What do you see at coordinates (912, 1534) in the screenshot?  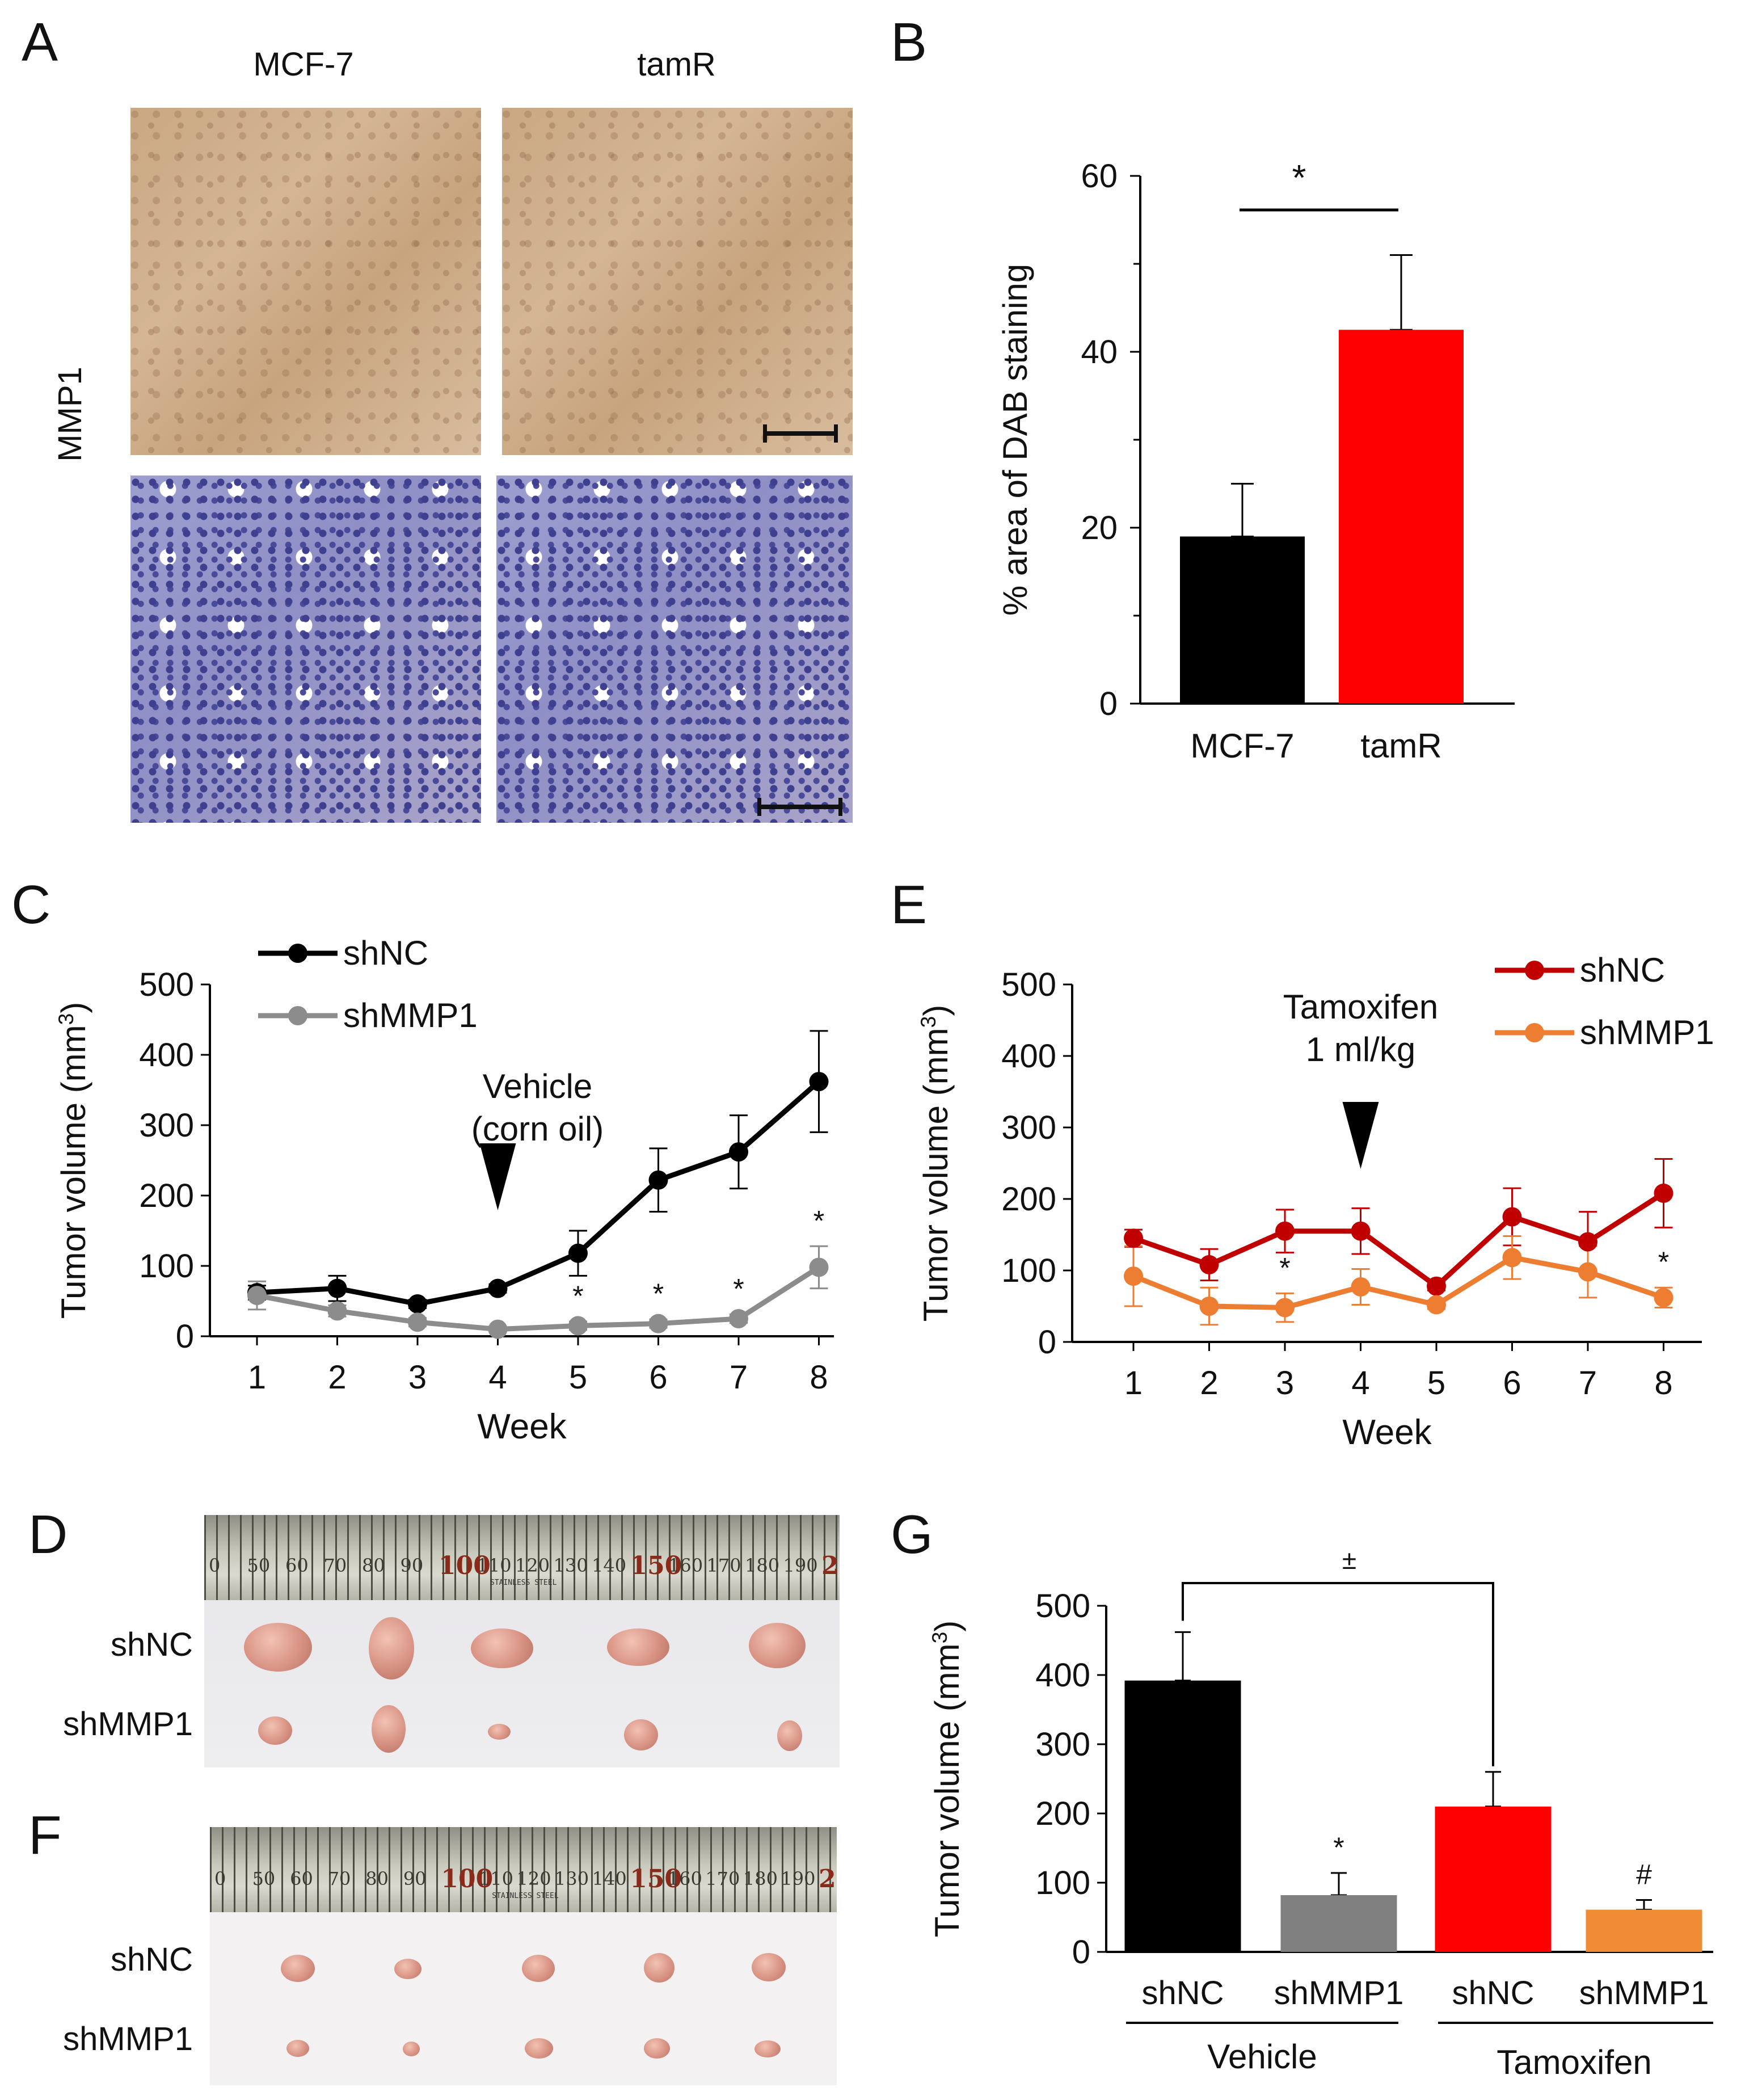 I see `panel-label-g: G` at bounding box center [912, 1534].